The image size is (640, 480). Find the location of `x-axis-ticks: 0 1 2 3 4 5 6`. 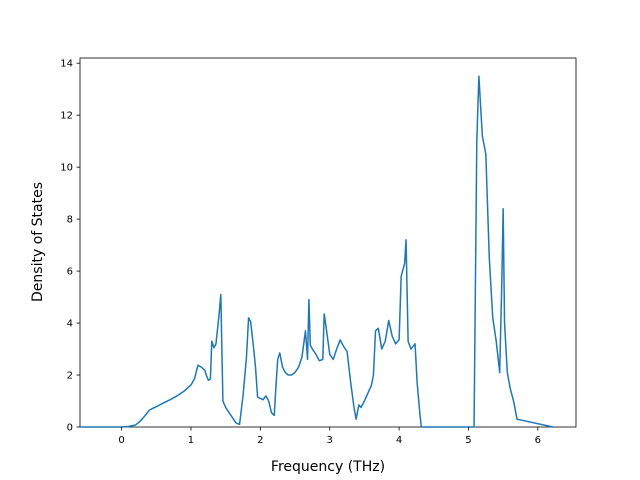

x-axis-ticks: 0 1 2 3 4 5 6 is located at coordinates (329, 436).